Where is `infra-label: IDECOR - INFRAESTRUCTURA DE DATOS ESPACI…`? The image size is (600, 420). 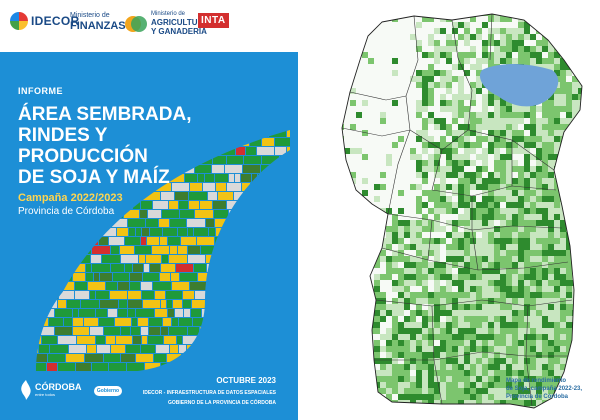
infra-label: IDECOR - INFRAESTRUCTURA DE DATOS ESPACI… is located at coordinates (209, 393).